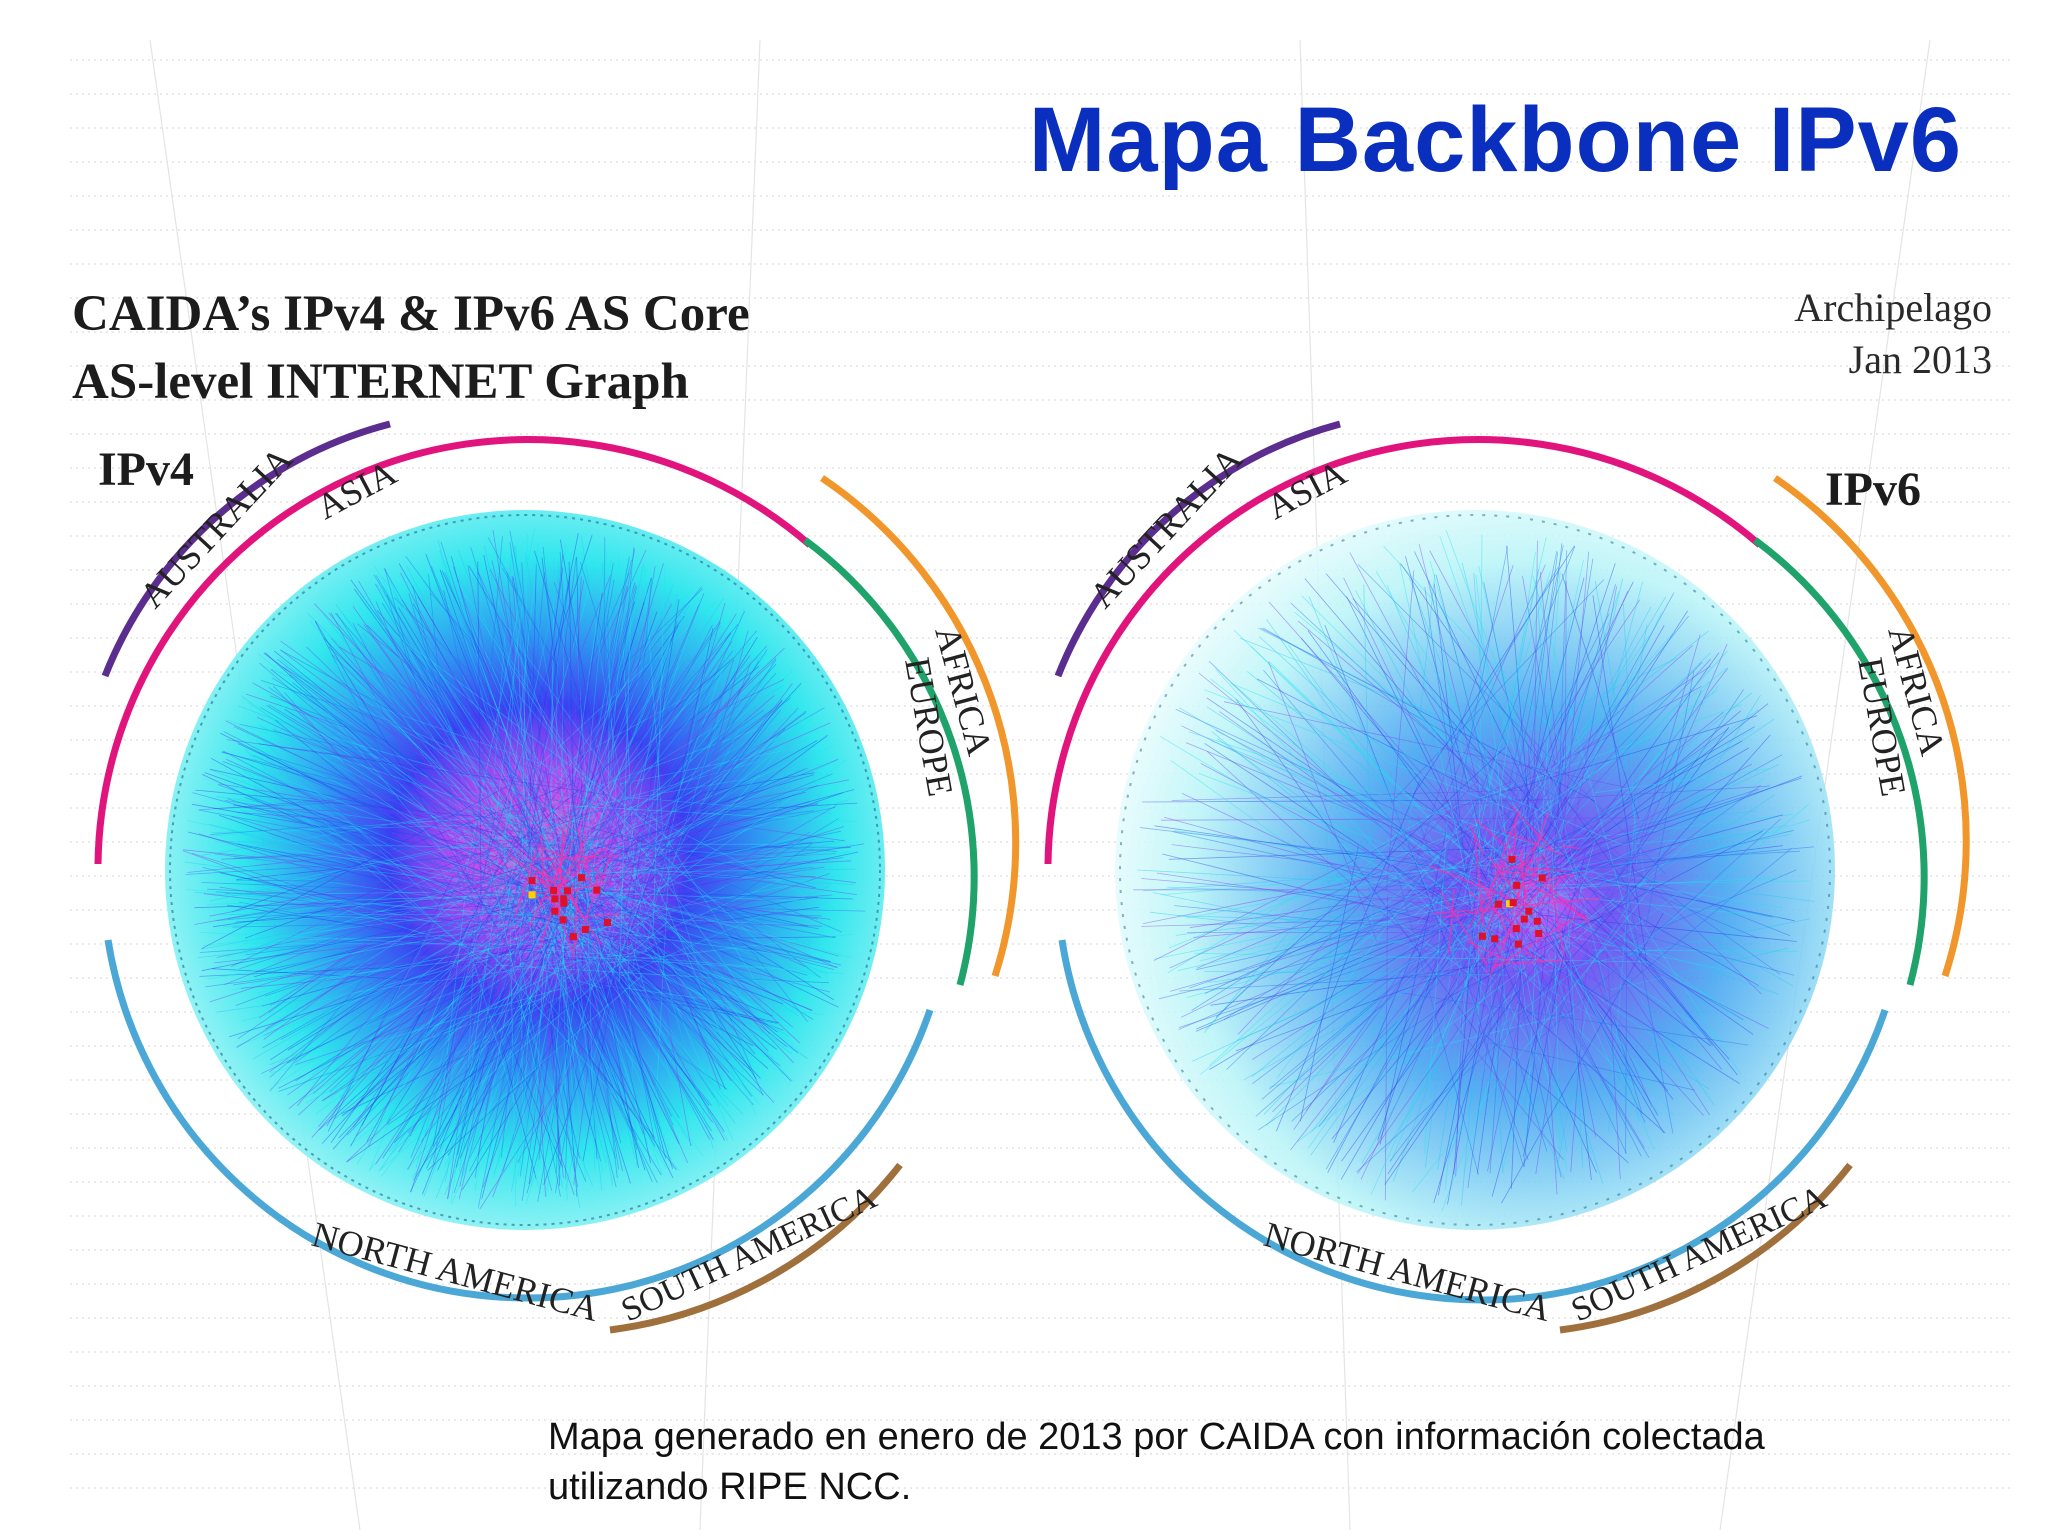  I want to click on ipv6-nodes, so click(1512, 901).